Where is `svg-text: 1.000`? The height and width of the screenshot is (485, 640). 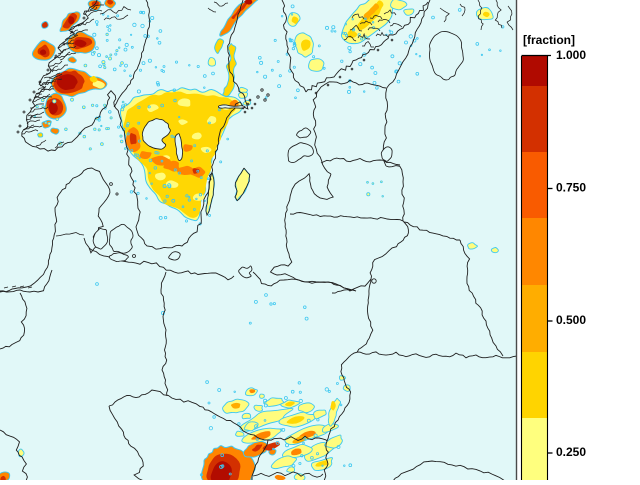
svg-text: 1.000 is located at coordinates (571, 55).